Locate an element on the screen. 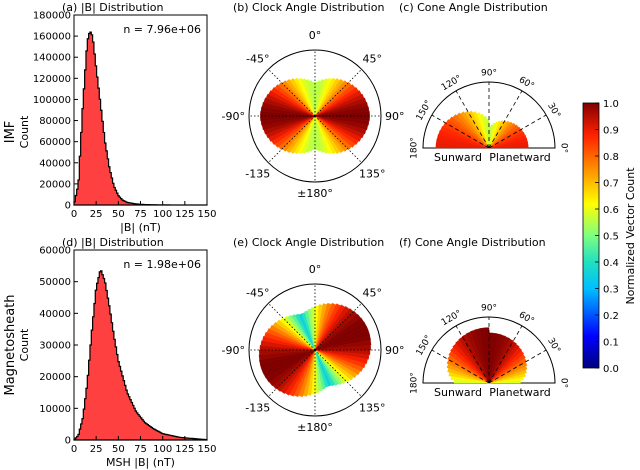 The width and height of the screenshot is (640, 470). colorbar-tick-label: 1.0 is located at coordinates (611, 104).